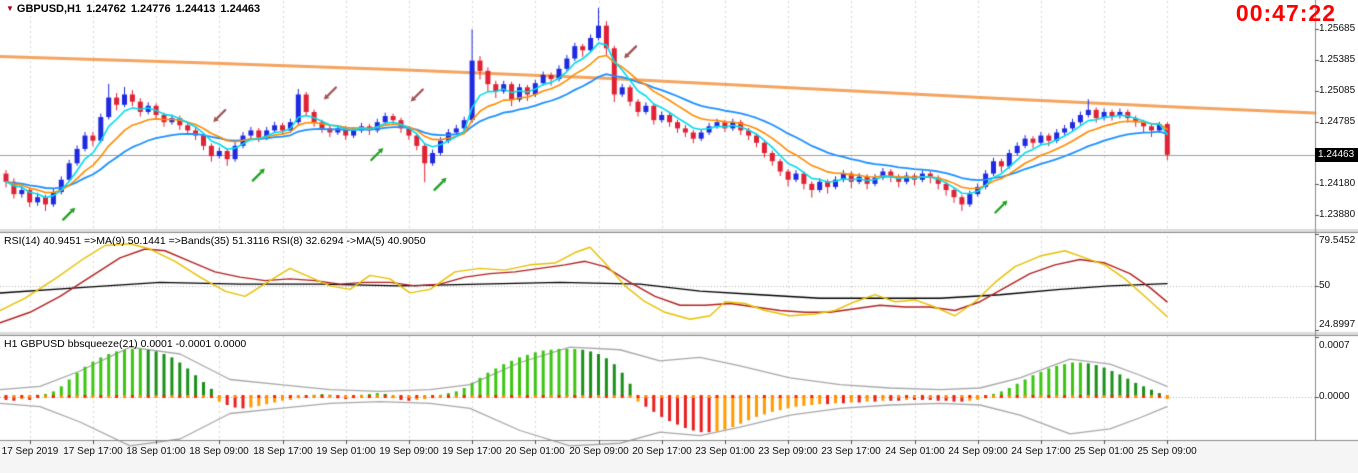 The image size is (1358, 473). Describe the element at coordinates (1337, 214) in the screenshot. I see `price-axis-label: 1.23880` at that location.